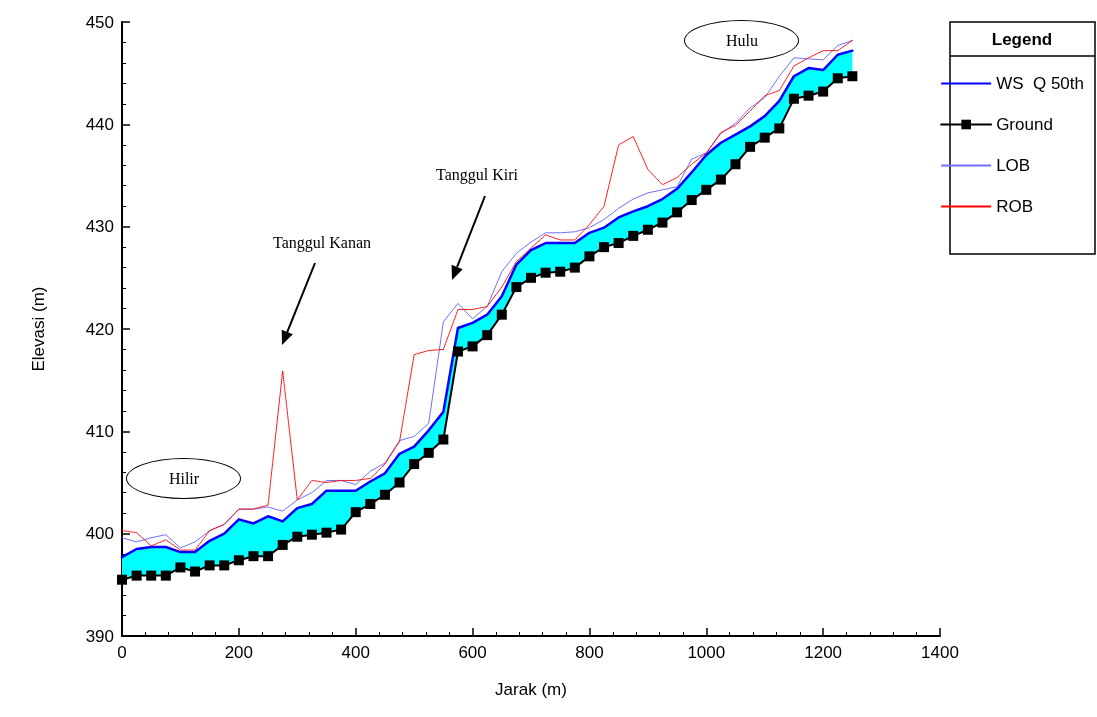 Image resolution: width=1097 pixels, height=717 pixels. What do you see at coordinates (99, 636) in the screenshot?
I see `y-tick-label: 390` at bounding box center [99, 636].